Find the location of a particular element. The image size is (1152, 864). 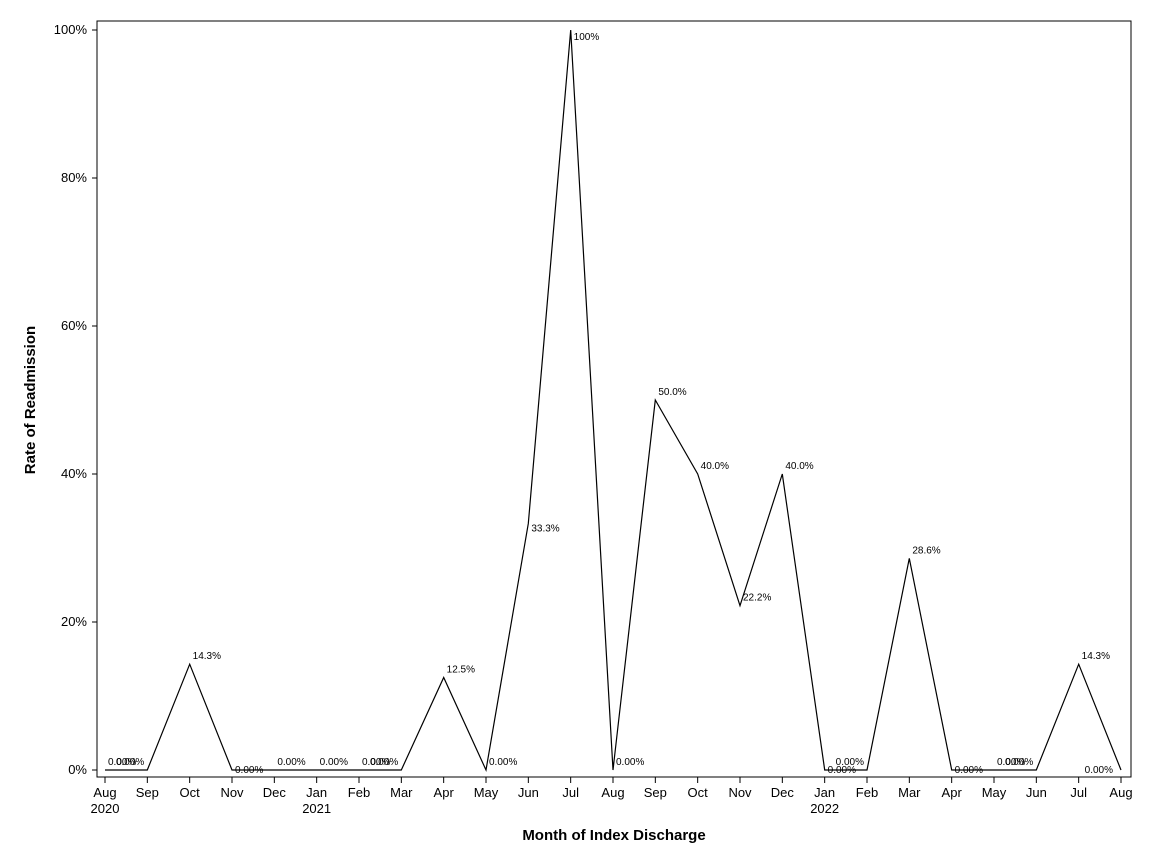

data-label: 33.3% is located at coordinates (545, 529).